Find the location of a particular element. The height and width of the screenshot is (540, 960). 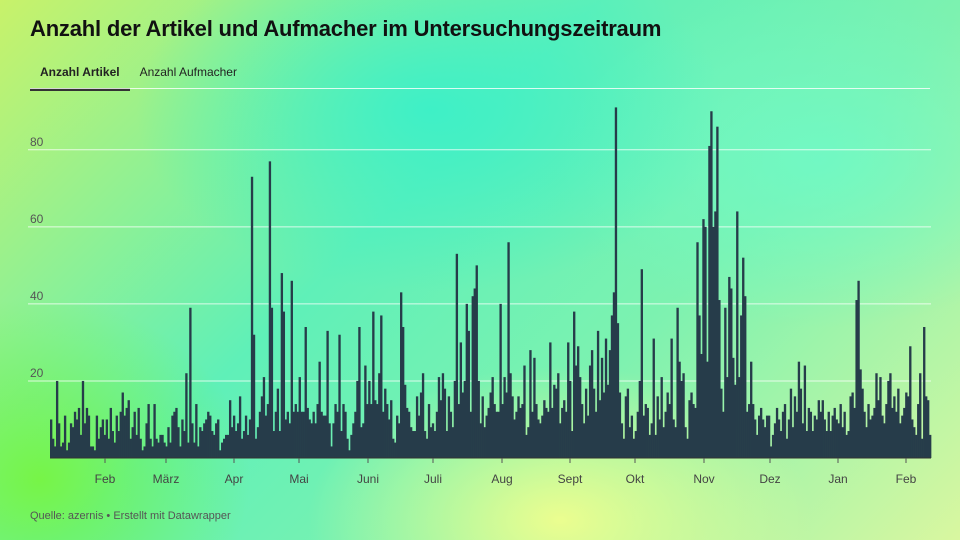

tab-anzahl-aufmacher: Anzahl Aufmacher is located at coordinates (188, 72).